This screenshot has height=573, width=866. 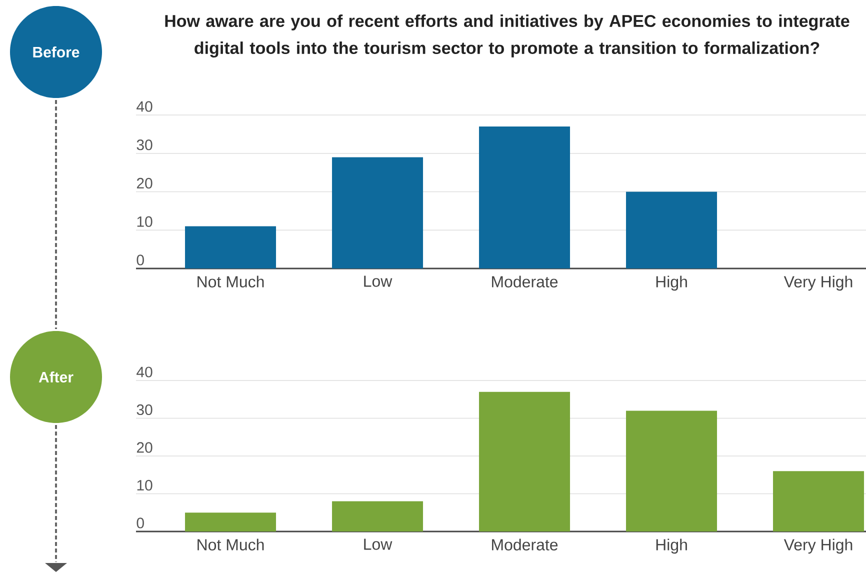 What do you see at coordinates (507, 36) in the screenshot?
I see `chart-title: How aware are you of recent efforts and initiatives by APEC economies to integrate digital tools into the tourism sector to promote a transition to formalization?` at bounding box center [507, 36].